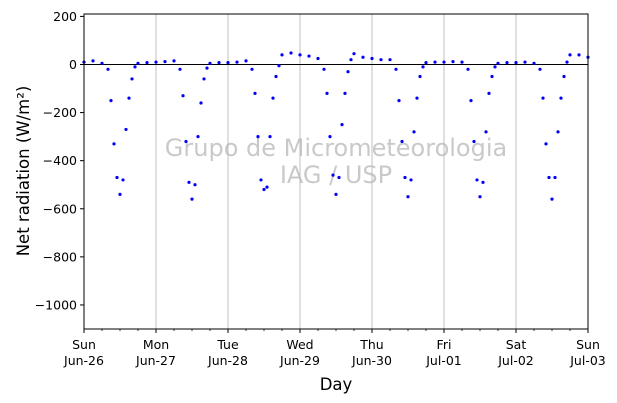 The height and width of the screenshot is (403, 617). I want to click on x-tick-date: Jul-03, so click(587, 360).